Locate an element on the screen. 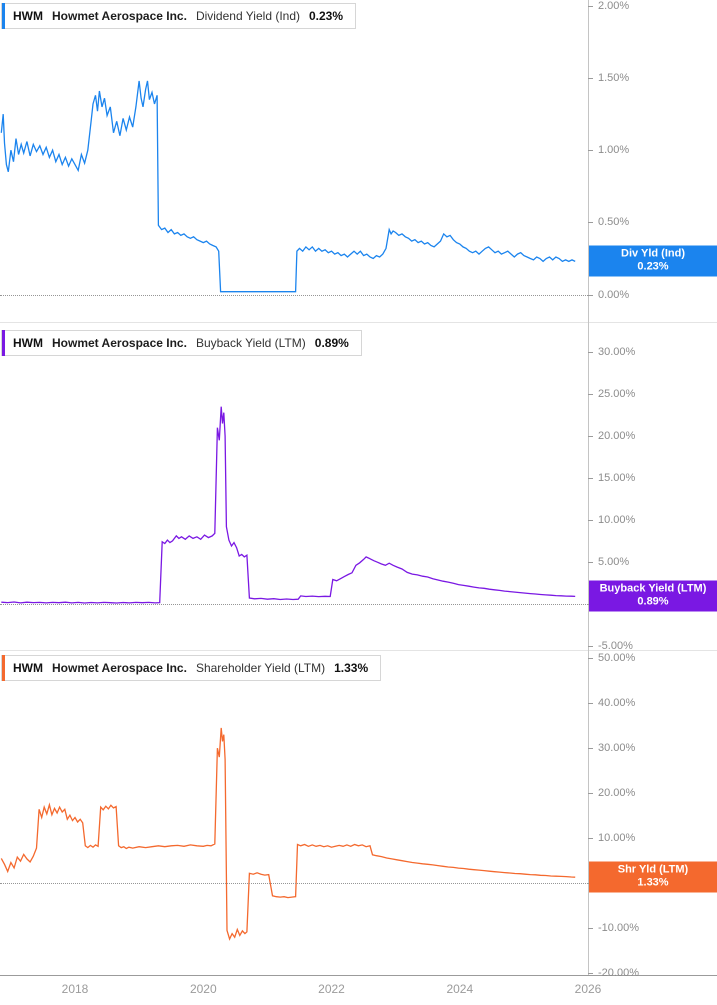  y-tick-label: 50.00% is located at coordinates (617, 658).